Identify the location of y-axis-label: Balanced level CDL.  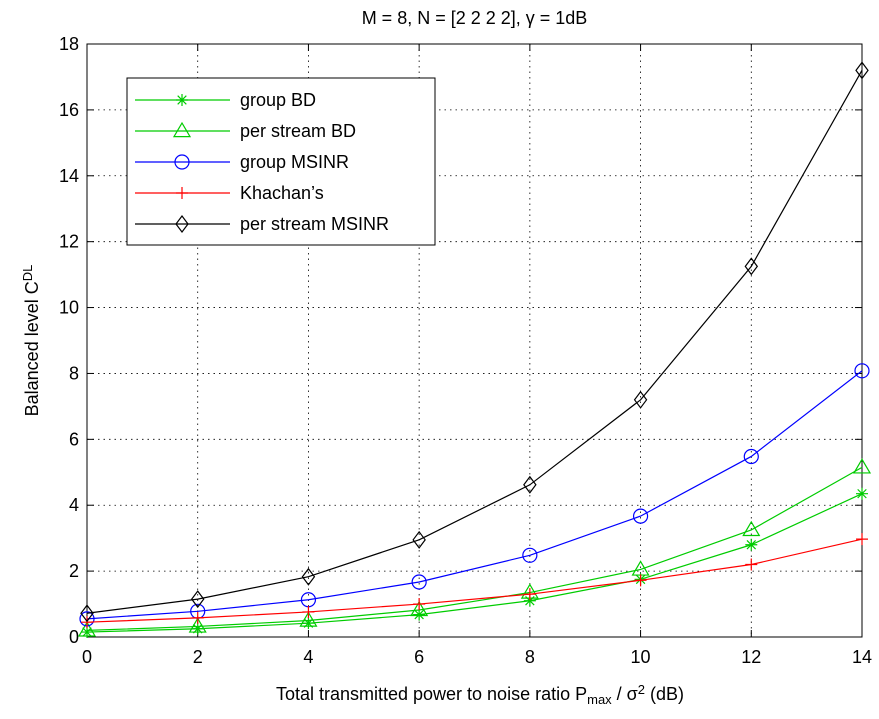
(31, 341).